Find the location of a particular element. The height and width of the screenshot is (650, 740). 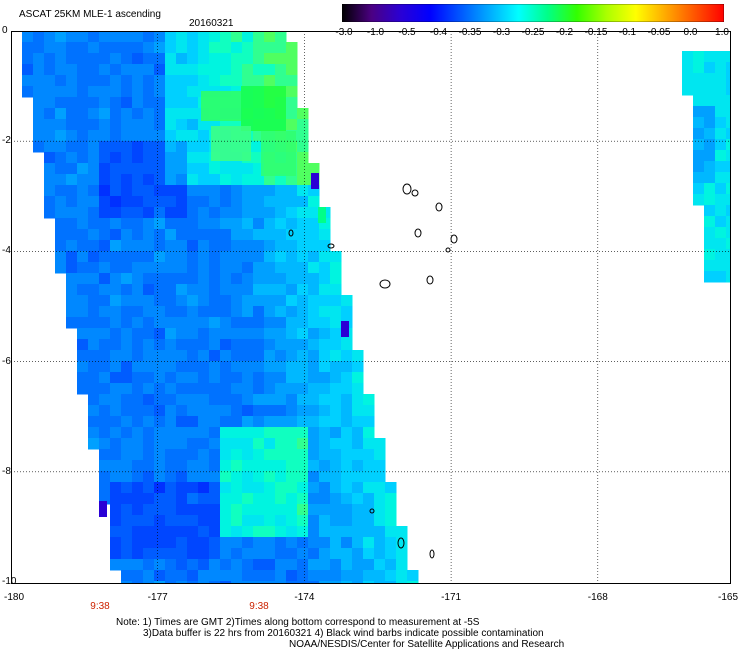

latitude-label: 0 is located at coordinates (5, 30).